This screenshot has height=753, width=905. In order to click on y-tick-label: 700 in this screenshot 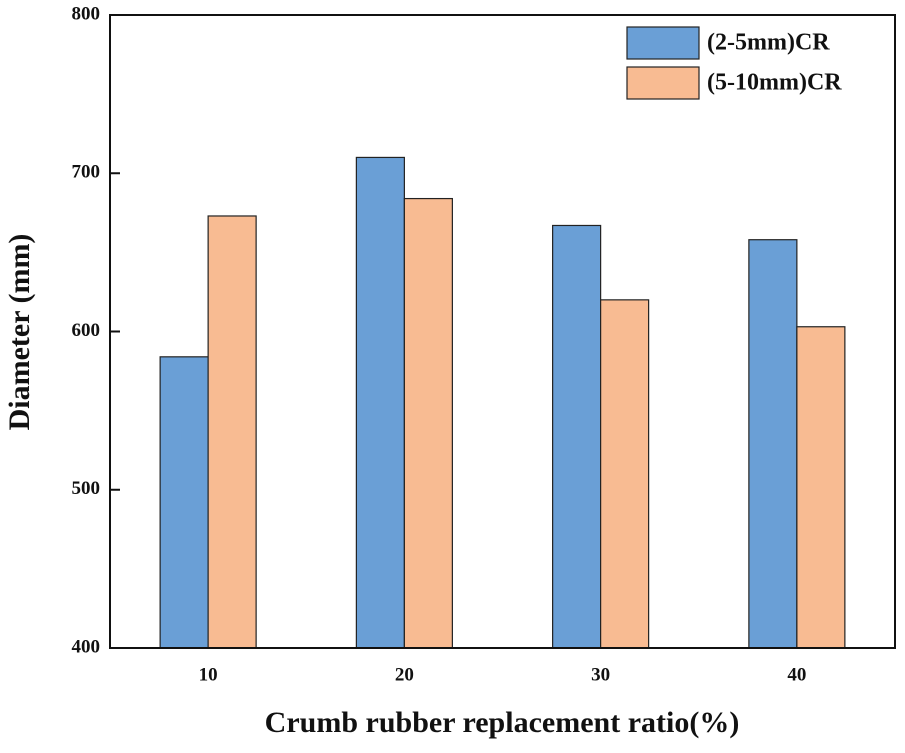, I will do `click(86, 172)`.